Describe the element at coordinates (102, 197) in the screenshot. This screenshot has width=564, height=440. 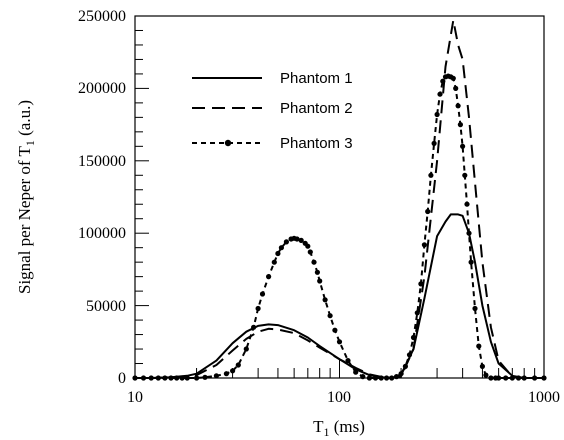
I see `y-tick-labels: 0 50000 100000 150000 200000 250000` at that location.